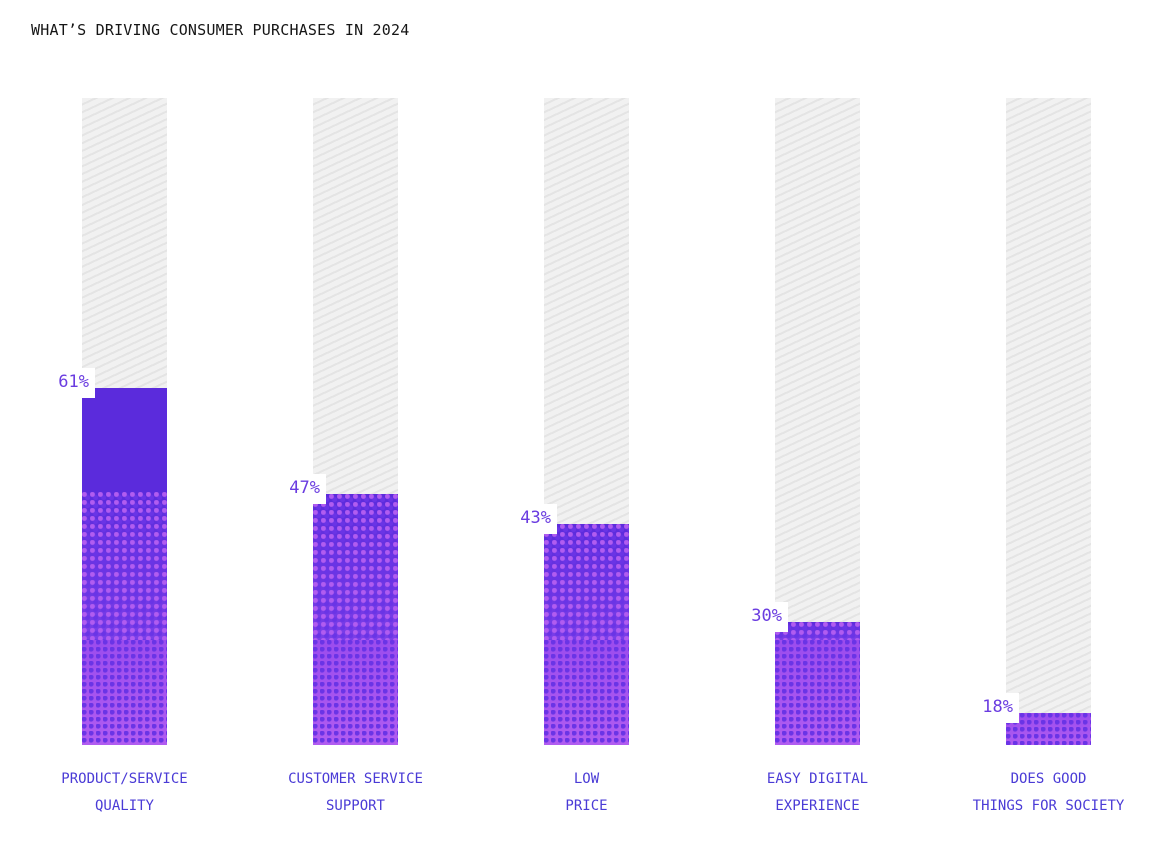 This screenshot has width=1176, height=847. I want to click on value-label: 18%, so click(997, 708).